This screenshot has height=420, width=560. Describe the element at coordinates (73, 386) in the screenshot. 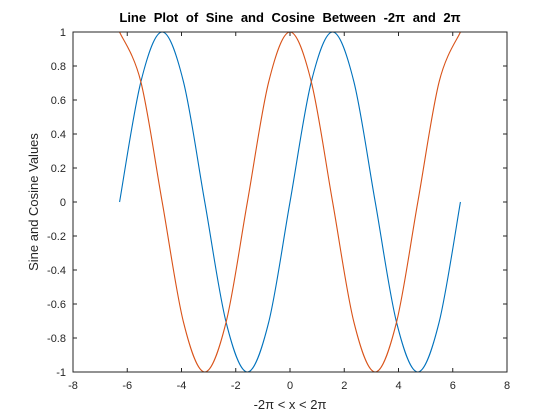

I see `x-tick-label: -8` at that location.